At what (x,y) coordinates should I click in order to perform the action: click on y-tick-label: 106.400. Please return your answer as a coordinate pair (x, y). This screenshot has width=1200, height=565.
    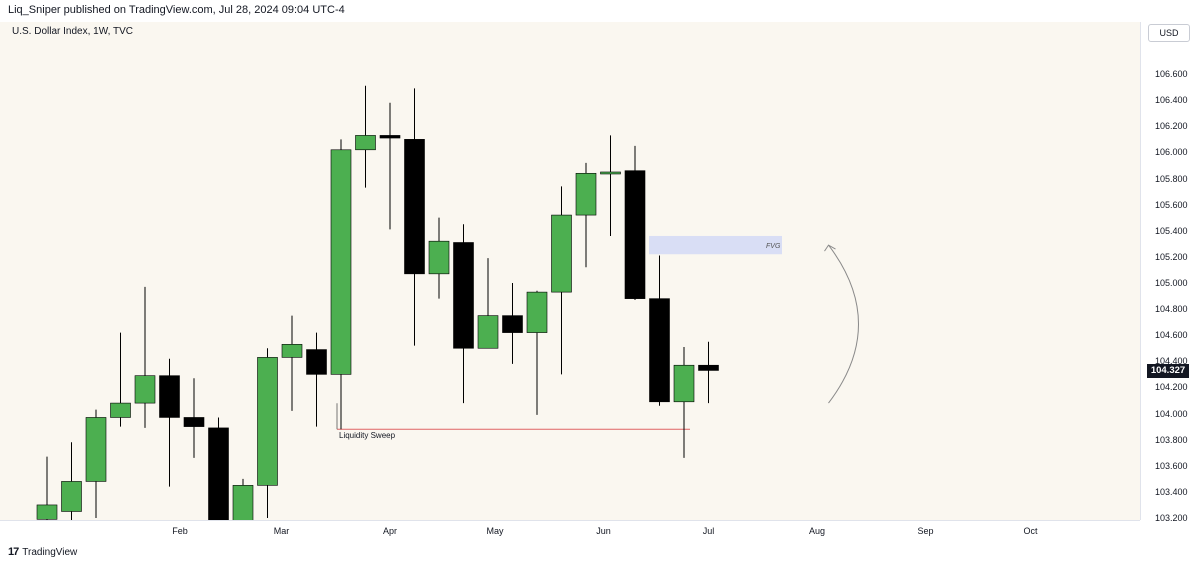
    Looking at the image, I should click on (1171, 100).